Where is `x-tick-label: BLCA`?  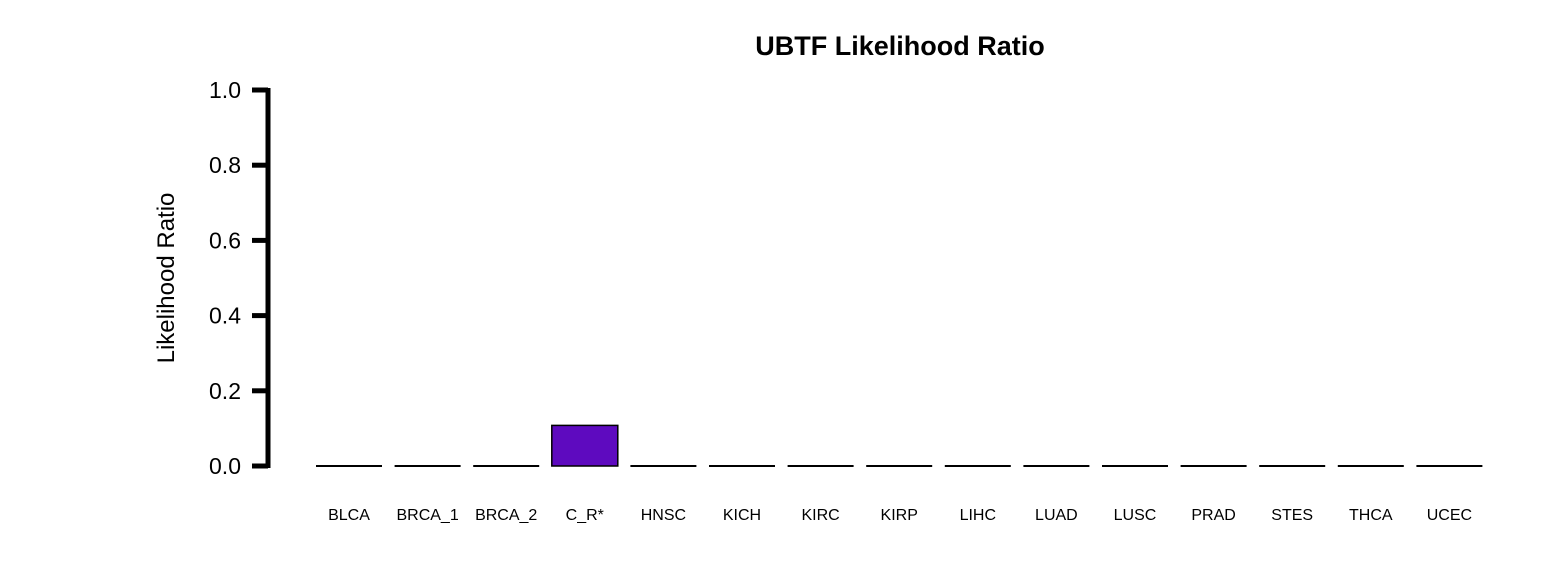 x-tick-label: BLCA is located at coordinates (349, 515).